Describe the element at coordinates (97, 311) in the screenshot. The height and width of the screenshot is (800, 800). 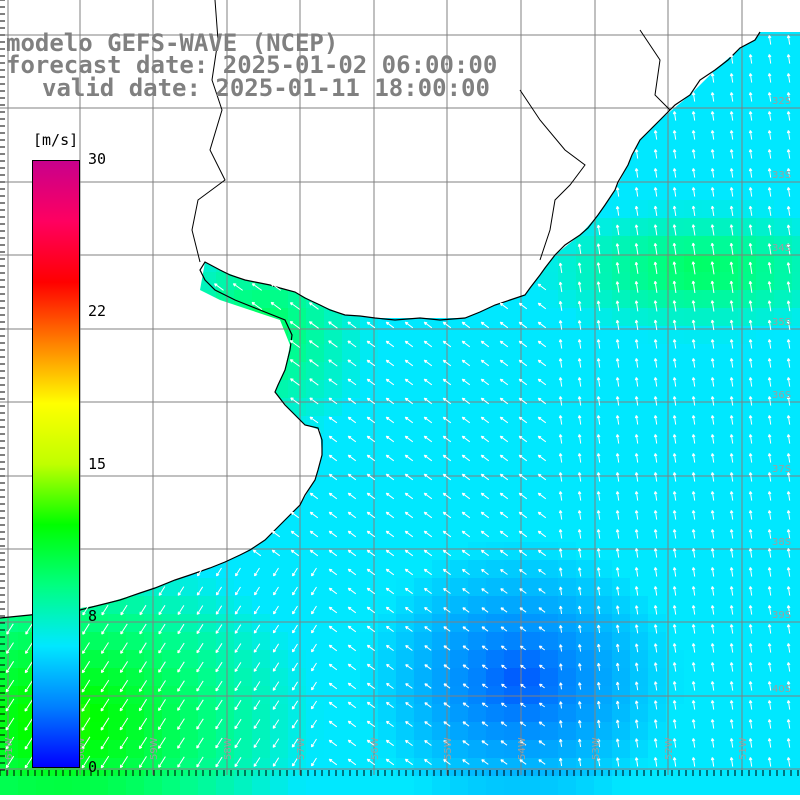
I see `colorbar-tick-22: 22` at that location.